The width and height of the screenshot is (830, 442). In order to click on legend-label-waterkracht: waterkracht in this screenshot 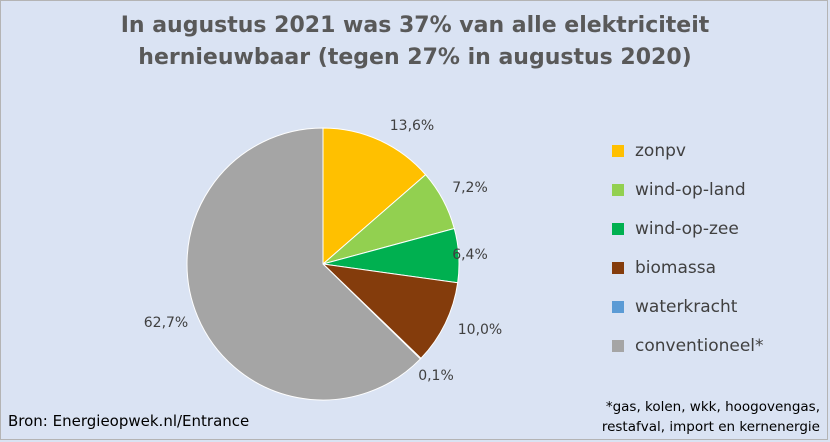, I will do `click(686, 307)`.